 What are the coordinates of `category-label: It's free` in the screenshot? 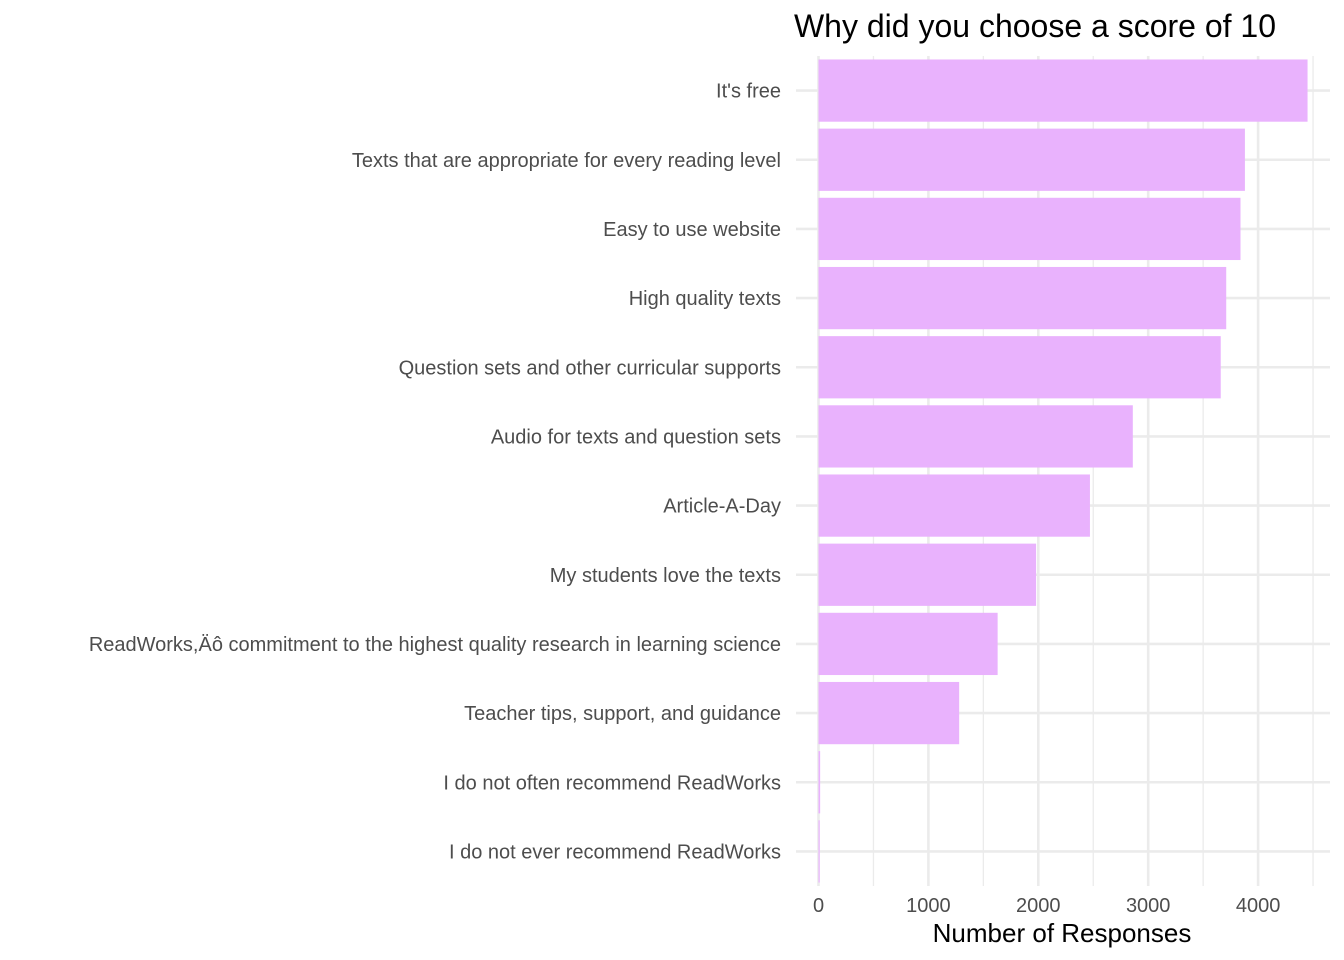 It's located at (748, 92).